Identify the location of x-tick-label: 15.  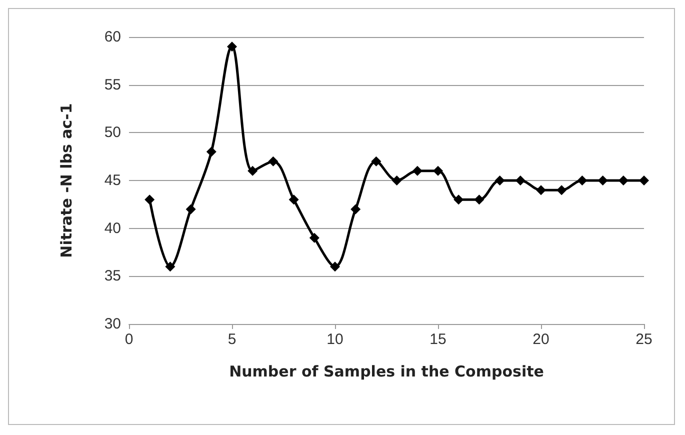
(438, 339).